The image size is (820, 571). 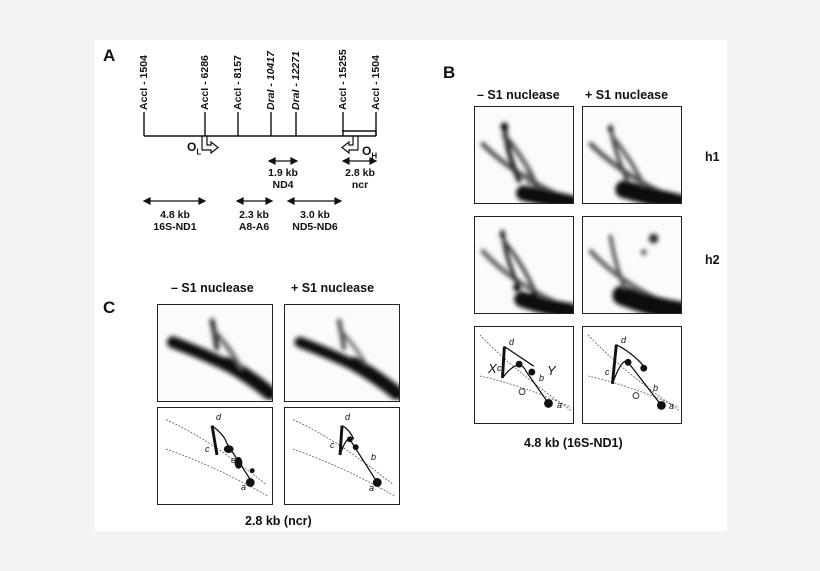 I want to click on fragment-label-a8-a6: 2.3 kb A8-A6, so click(x=254, y=221).